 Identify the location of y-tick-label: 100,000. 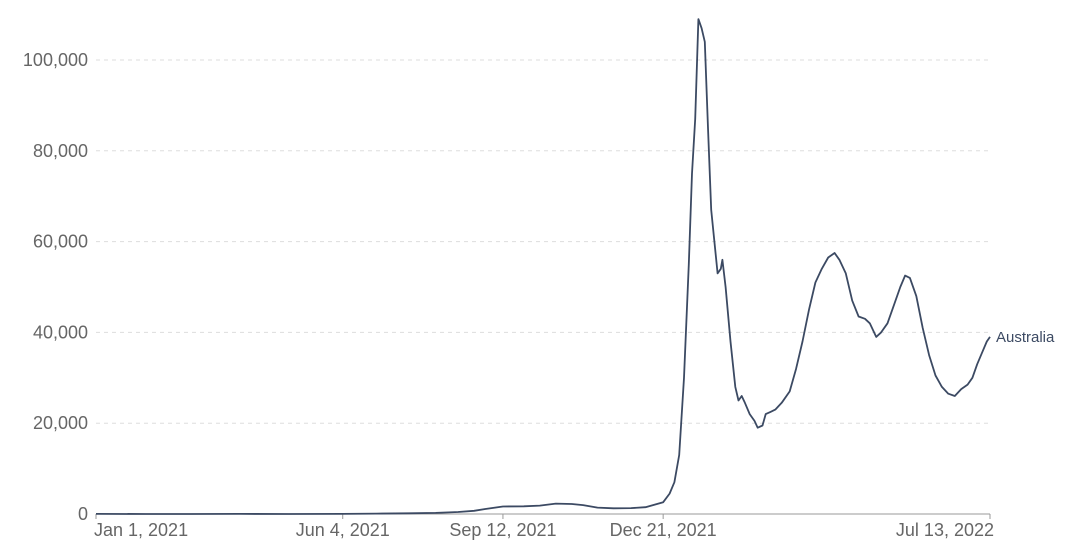
(55, 60).